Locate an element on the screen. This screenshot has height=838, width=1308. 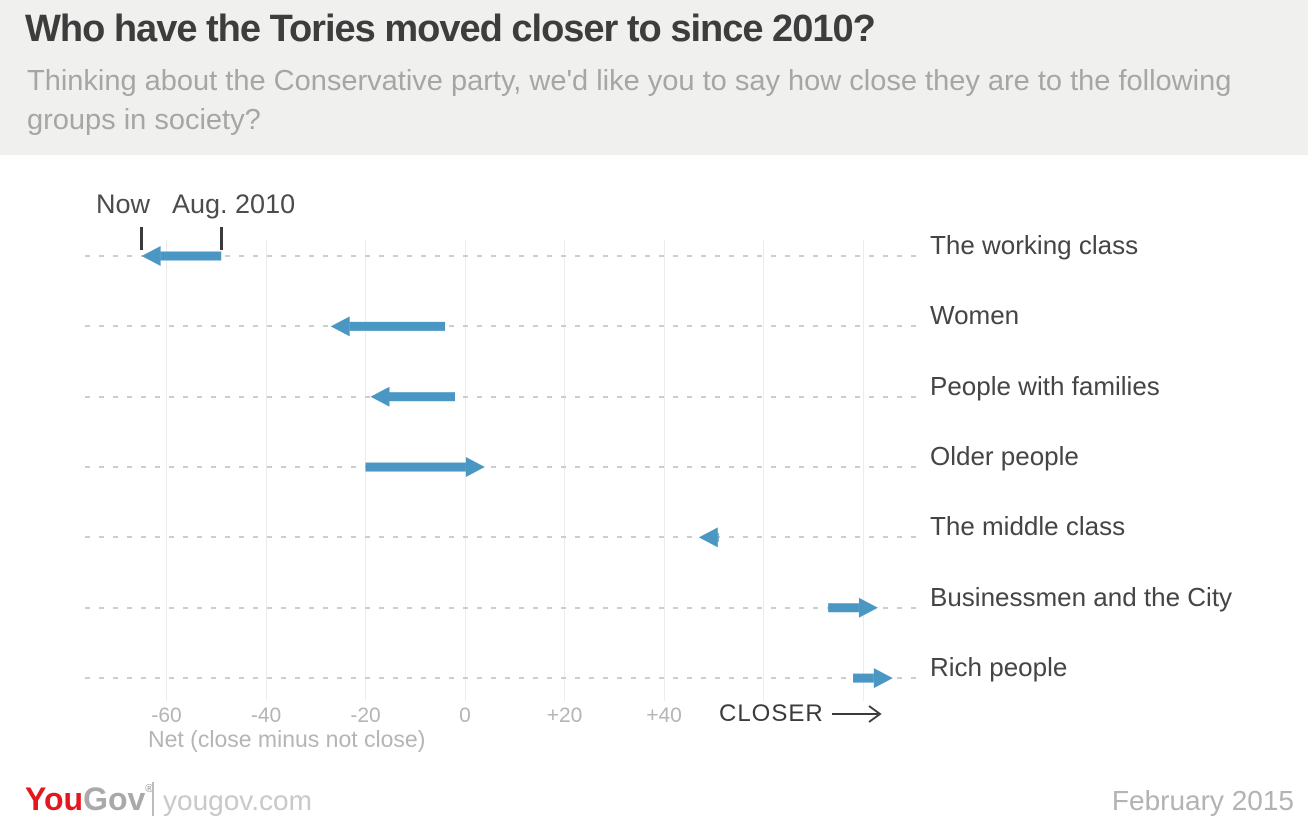
category-label: People with families is located at coordinates (1045, 385).